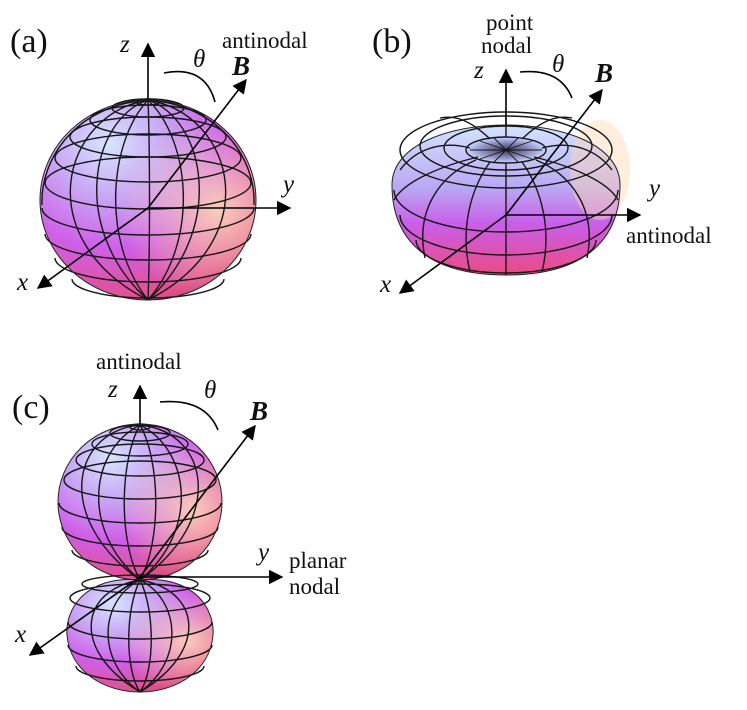 Image resolution: width=747 pixels, height=710 pixels. I want to click on b-vector-b, so click(554, 152).